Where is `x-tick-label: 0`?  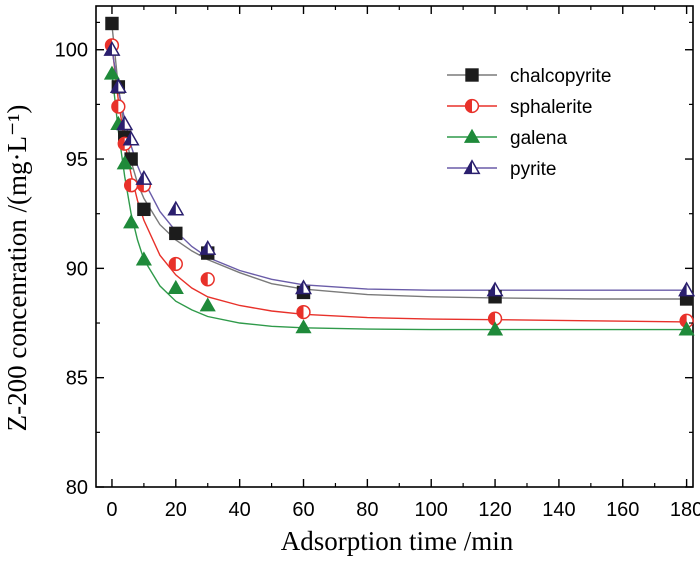 x-tick-label: 0 is located at coordinates (111, 510).